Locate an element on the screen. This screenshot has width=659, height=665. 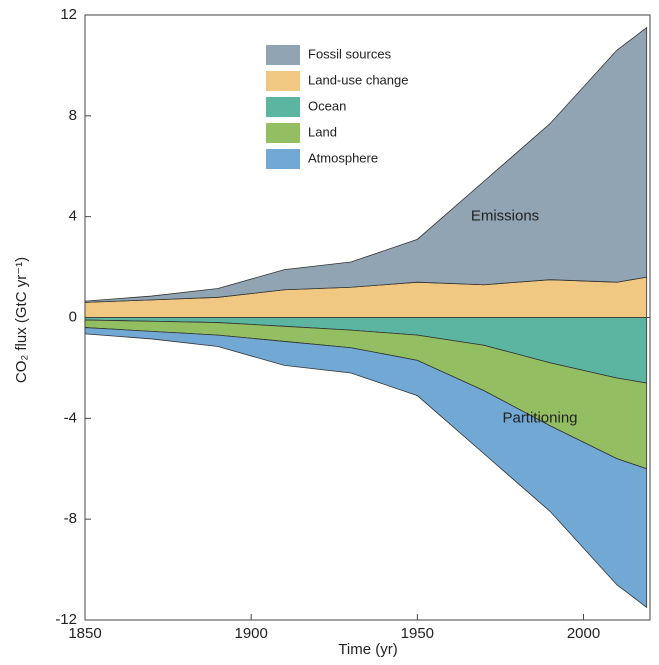
legend-label: Fossil sources is located at coordinates (350, 53).